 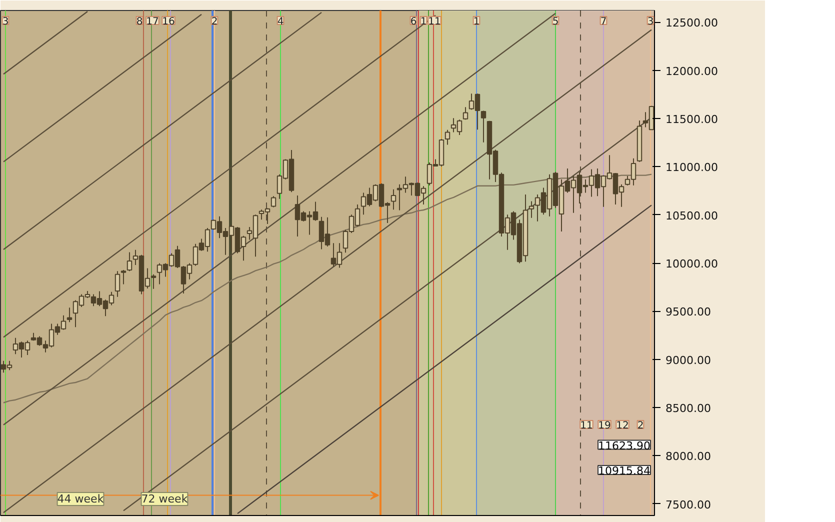 What do you see at coordinates (624, 445) in the screenshot?
I see `annotation: 11623.90` at bounding box center [624, 445].